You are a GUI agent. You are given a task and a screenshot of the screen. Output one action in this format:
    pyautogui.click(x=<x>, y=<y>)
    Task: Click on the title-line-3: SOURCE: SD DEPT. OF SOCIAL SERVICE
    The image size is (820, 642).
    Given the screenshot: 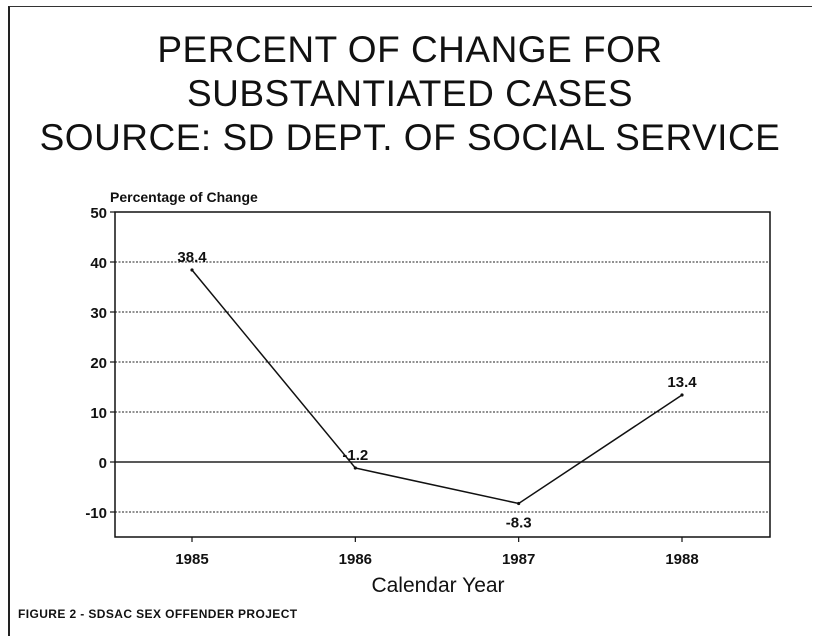 What is the action you would take?
    pyautogui.click(x=410, y=137)
    